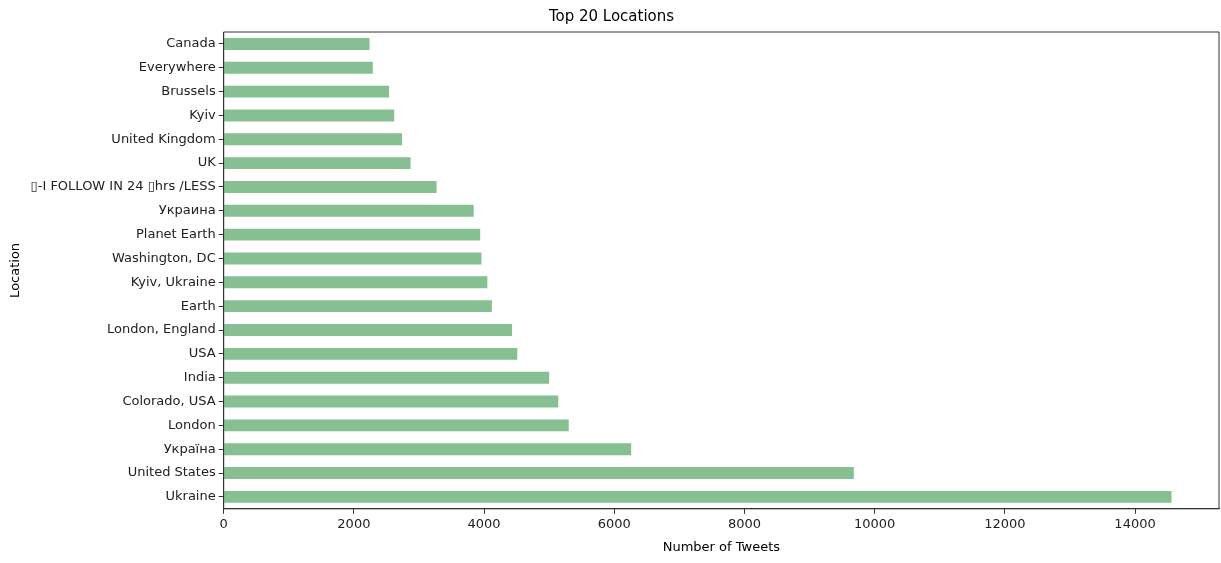 This screenshot has height=563, width=1221. What do you see at coordinates (171, 472) in the screenshot?
I see `y-tick-label: United States` at bounding box center [171, 472].